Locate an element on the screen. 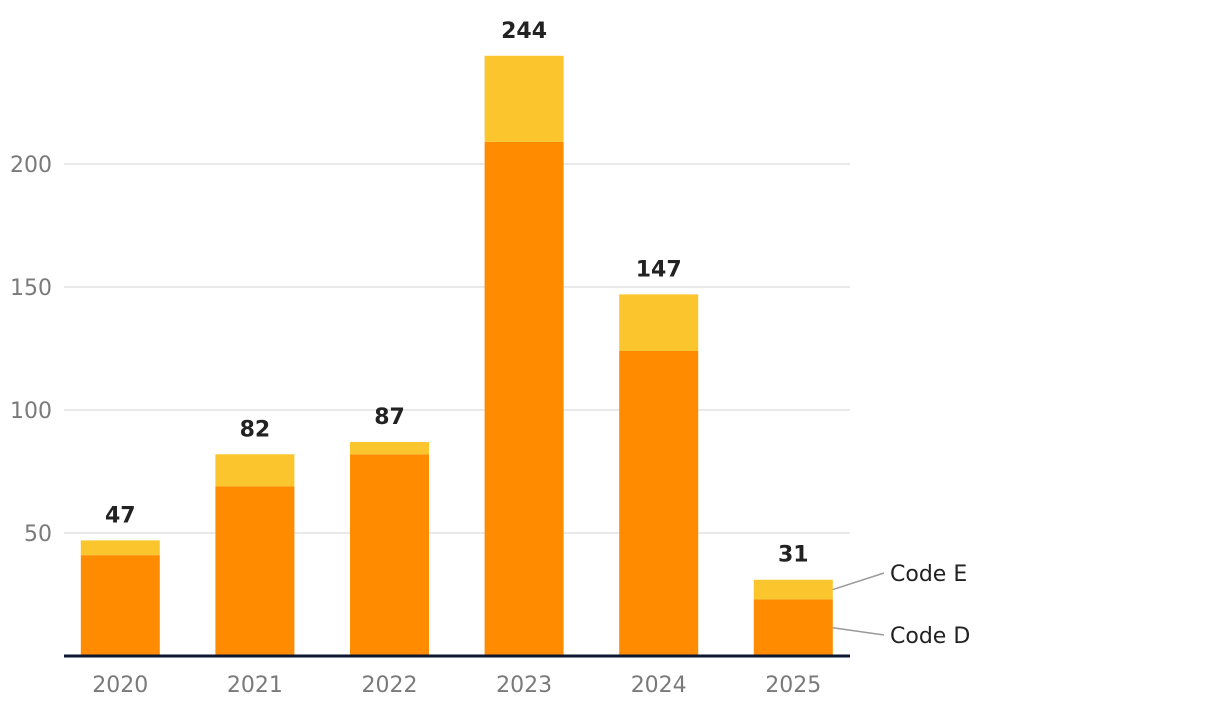 The height and width of the screenshot is (720, 1220). total-label-2022: 87 is located at coordinates (389, 417).